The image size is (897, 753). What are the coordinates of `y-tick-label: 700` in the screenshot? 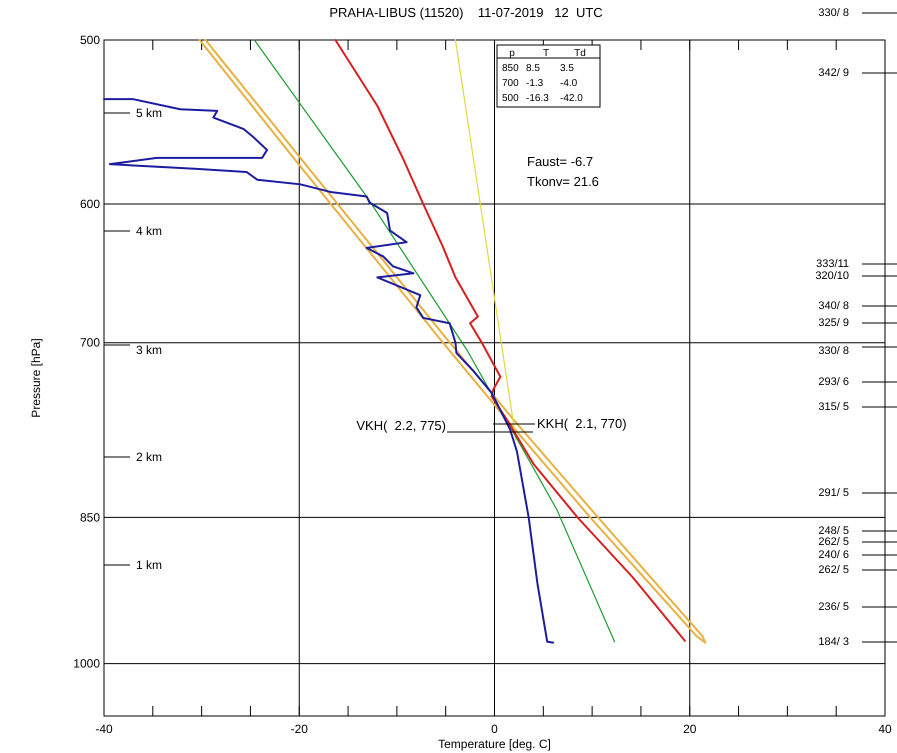 It's located at (90, 343).